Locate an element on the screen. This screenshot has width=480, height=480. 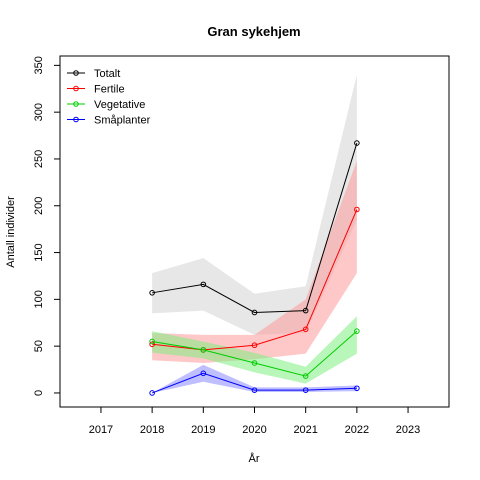
x-tick-label-2022: 2022 is located at coordinates (357, 430).